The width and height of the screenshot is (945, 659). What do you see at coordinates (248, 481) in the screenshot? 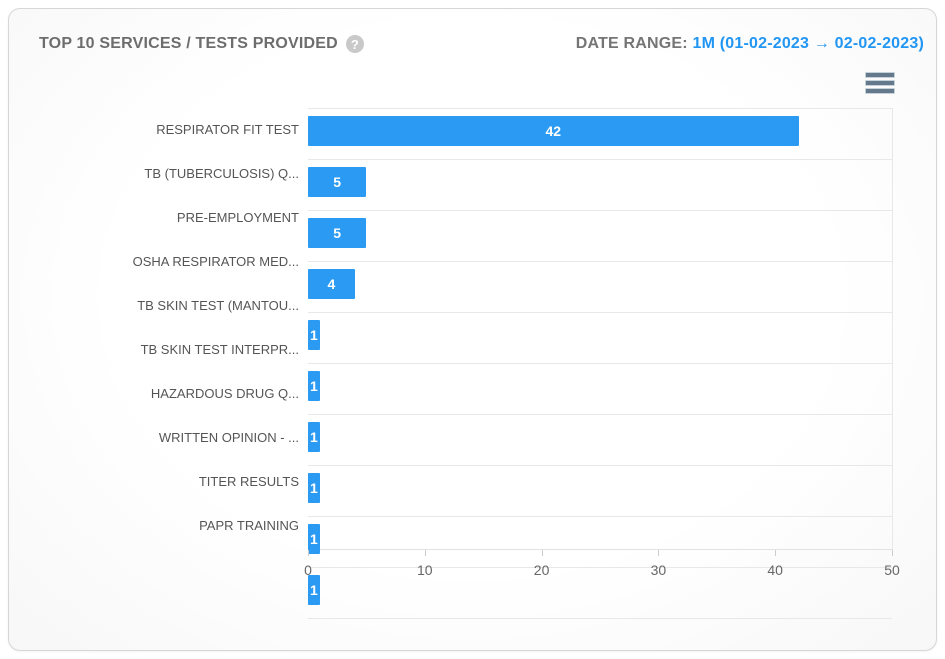
I see `category-label: TITER RESULTS` at bounding box center [248, 481].